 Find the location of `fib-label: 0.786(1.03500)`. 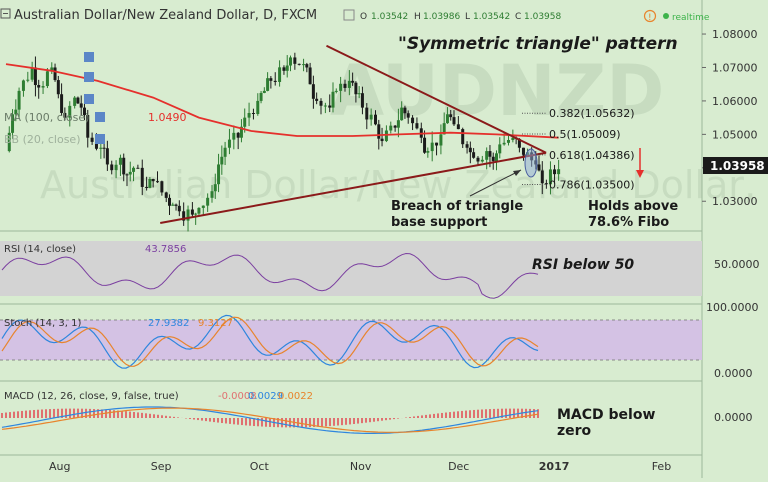

fib-label: 0.786(1.03500) is located at coordinates (592, 185).